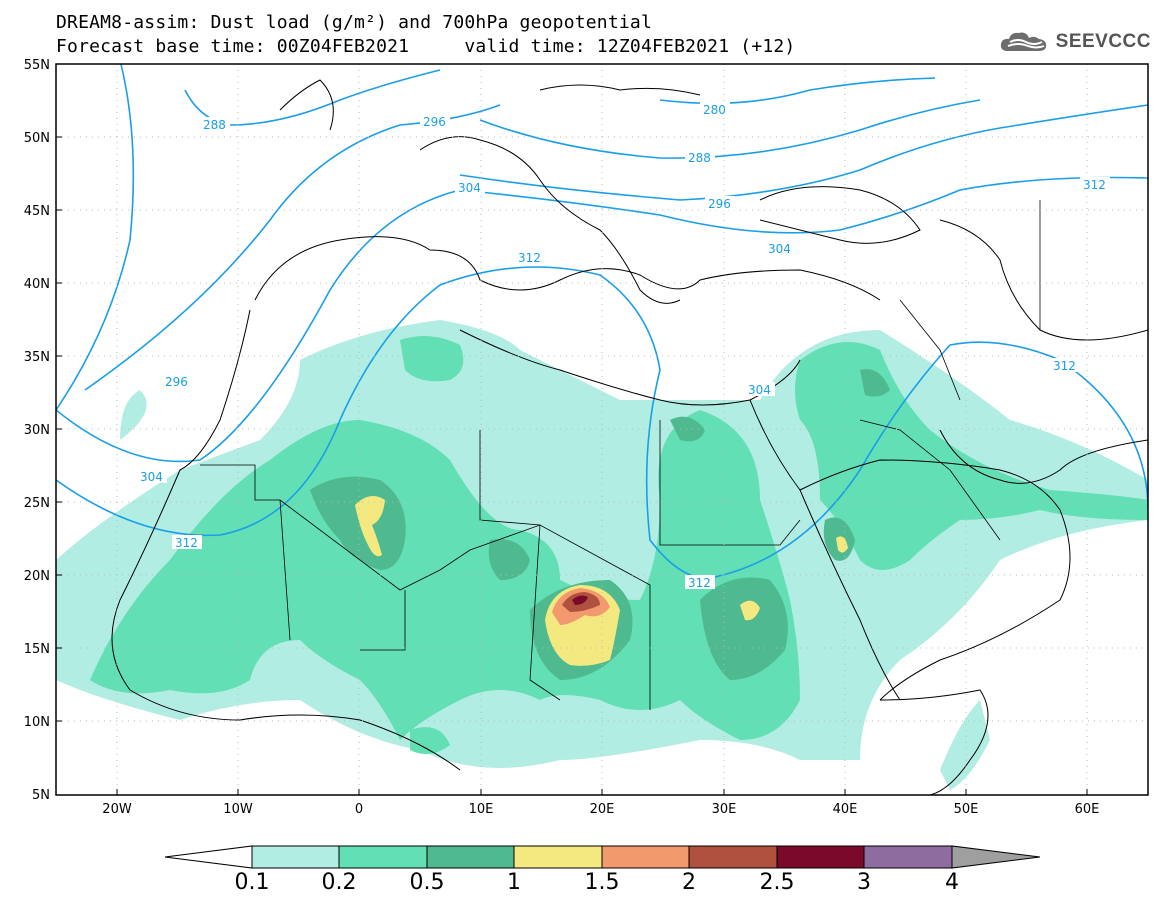  I want to click on lat-label: 40N, so click(37, 284).